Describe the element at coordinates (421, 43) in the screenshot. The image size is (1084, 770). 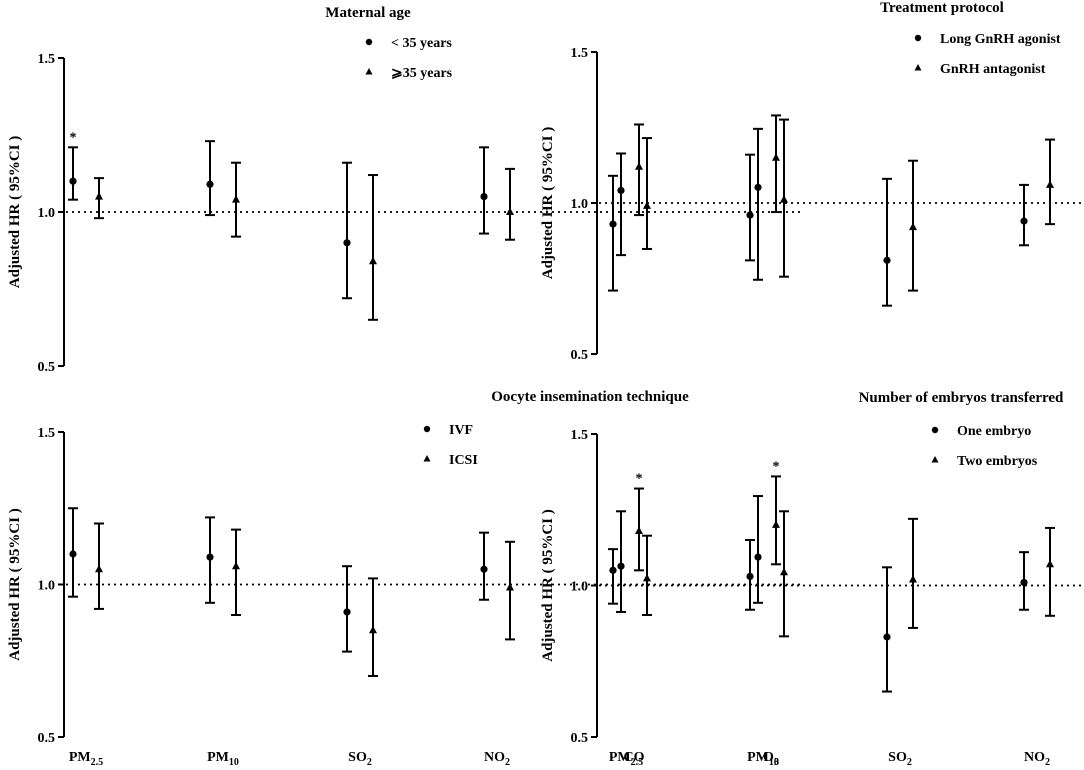
I see `legend-label: < 35 years` at that location.